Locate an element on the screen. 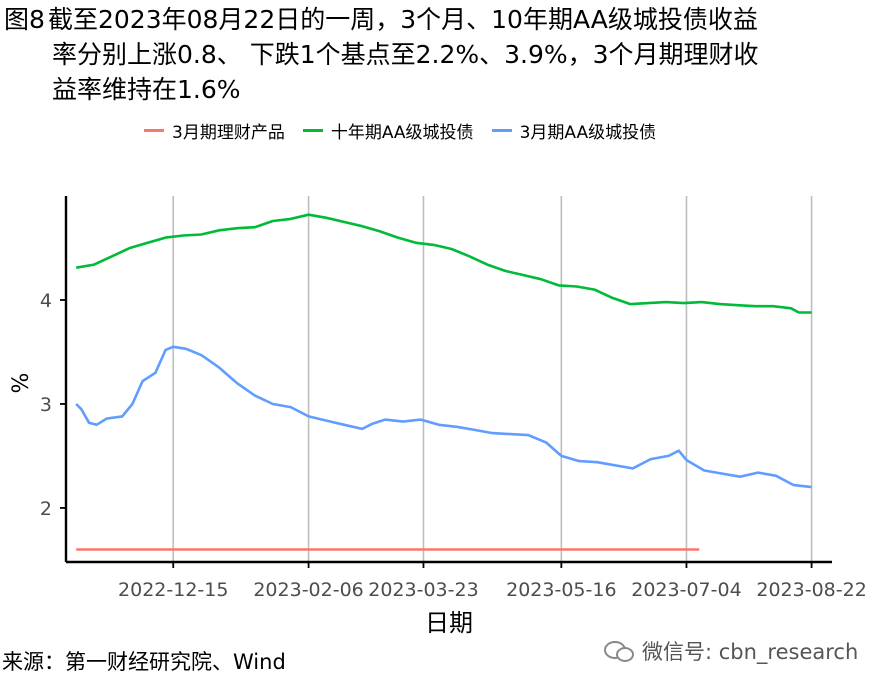 The height and width of the screenshot is (688, 885). chart-legend: 3月期理财产品 十年期AA级城投债 3月期AA级城投债 is located at coordinates (400, 130).